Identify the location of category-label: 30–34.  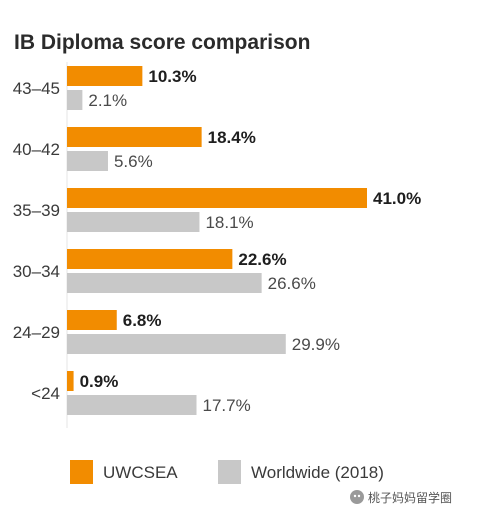
(36, 271).